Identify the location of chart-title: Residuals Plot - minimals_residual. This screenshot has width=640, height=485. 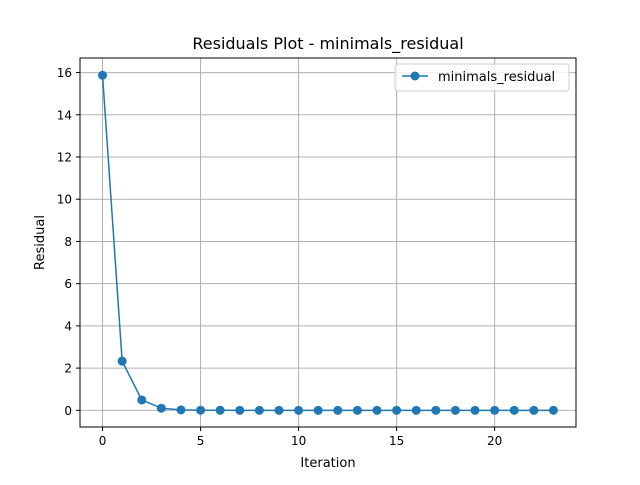
(327, 44).